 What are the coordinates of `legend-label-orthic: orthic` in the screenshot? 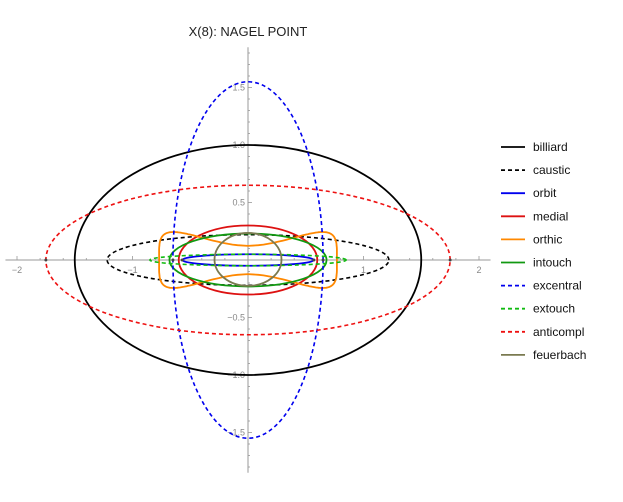 It's located at (547, 239).